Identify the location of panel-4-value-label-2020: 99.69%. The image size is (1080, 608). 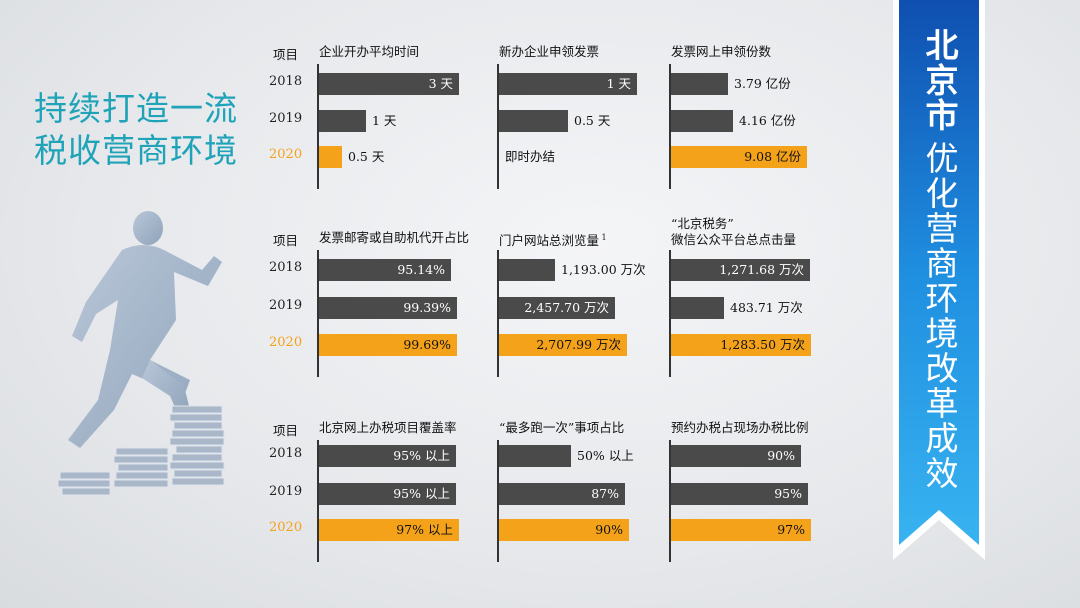
(427, 344).